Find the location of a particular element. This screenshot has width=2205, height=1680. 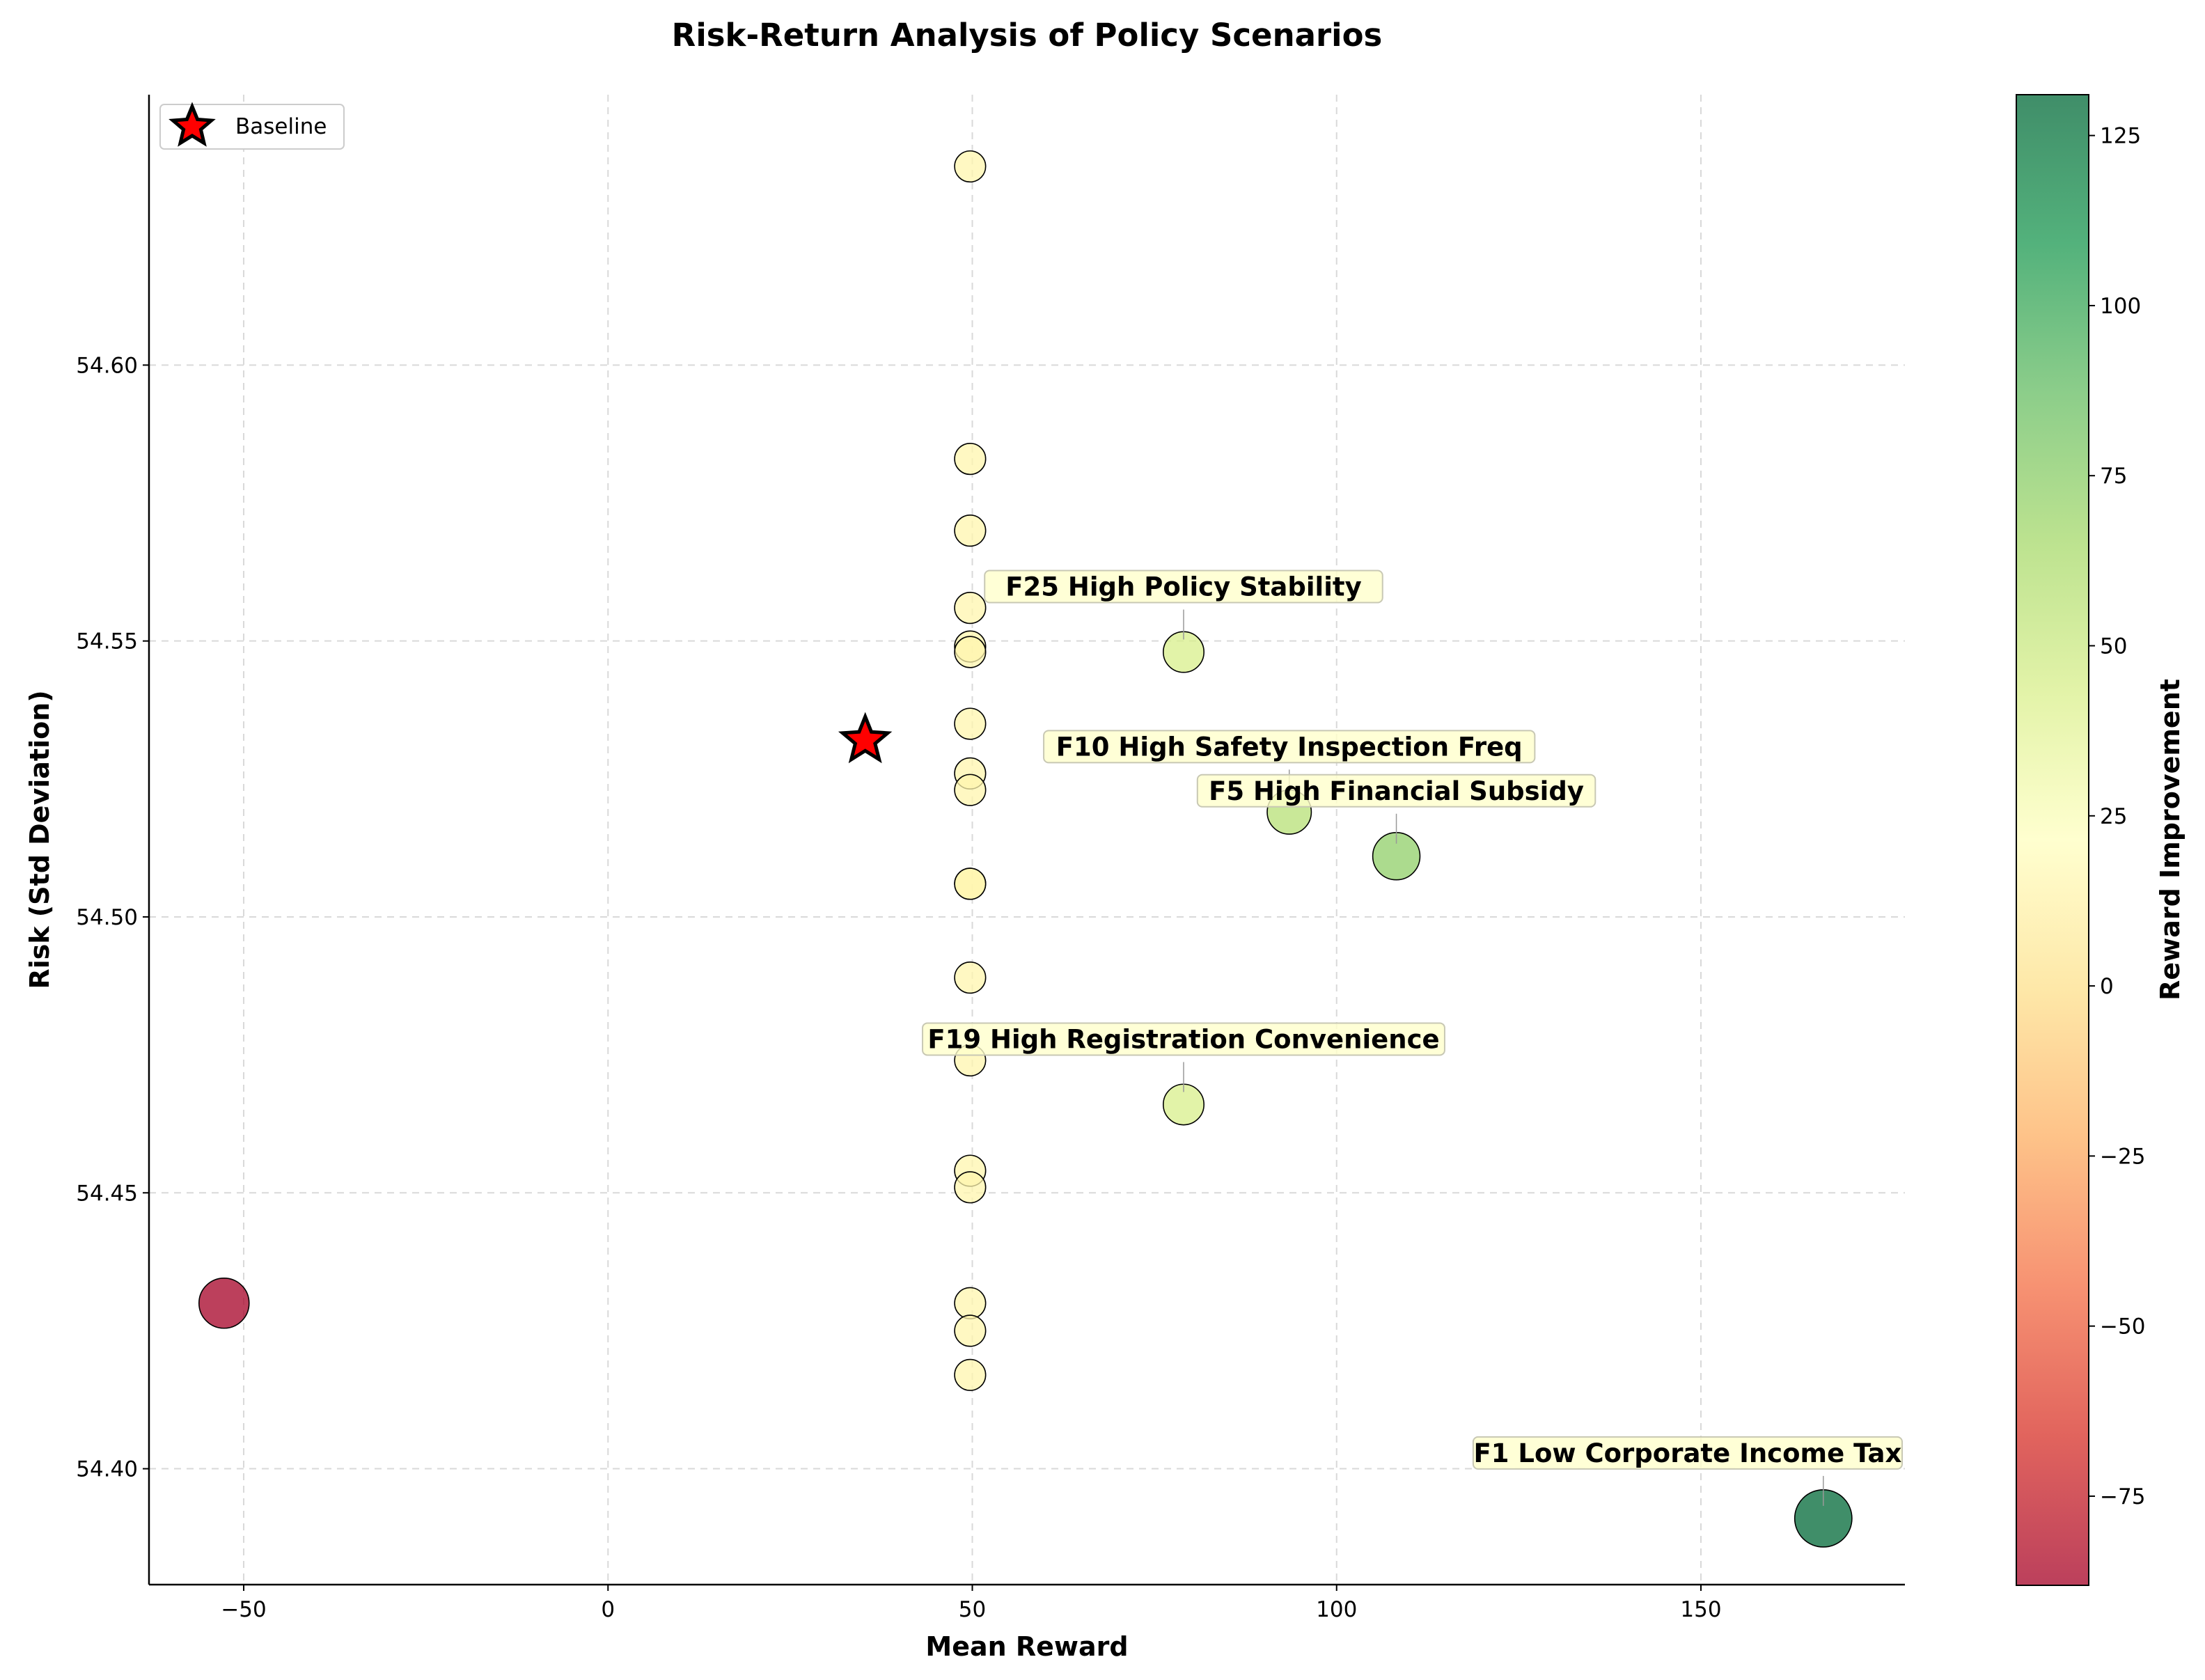

y-tick-label: 54.50 is located at coordinates (107, 917).